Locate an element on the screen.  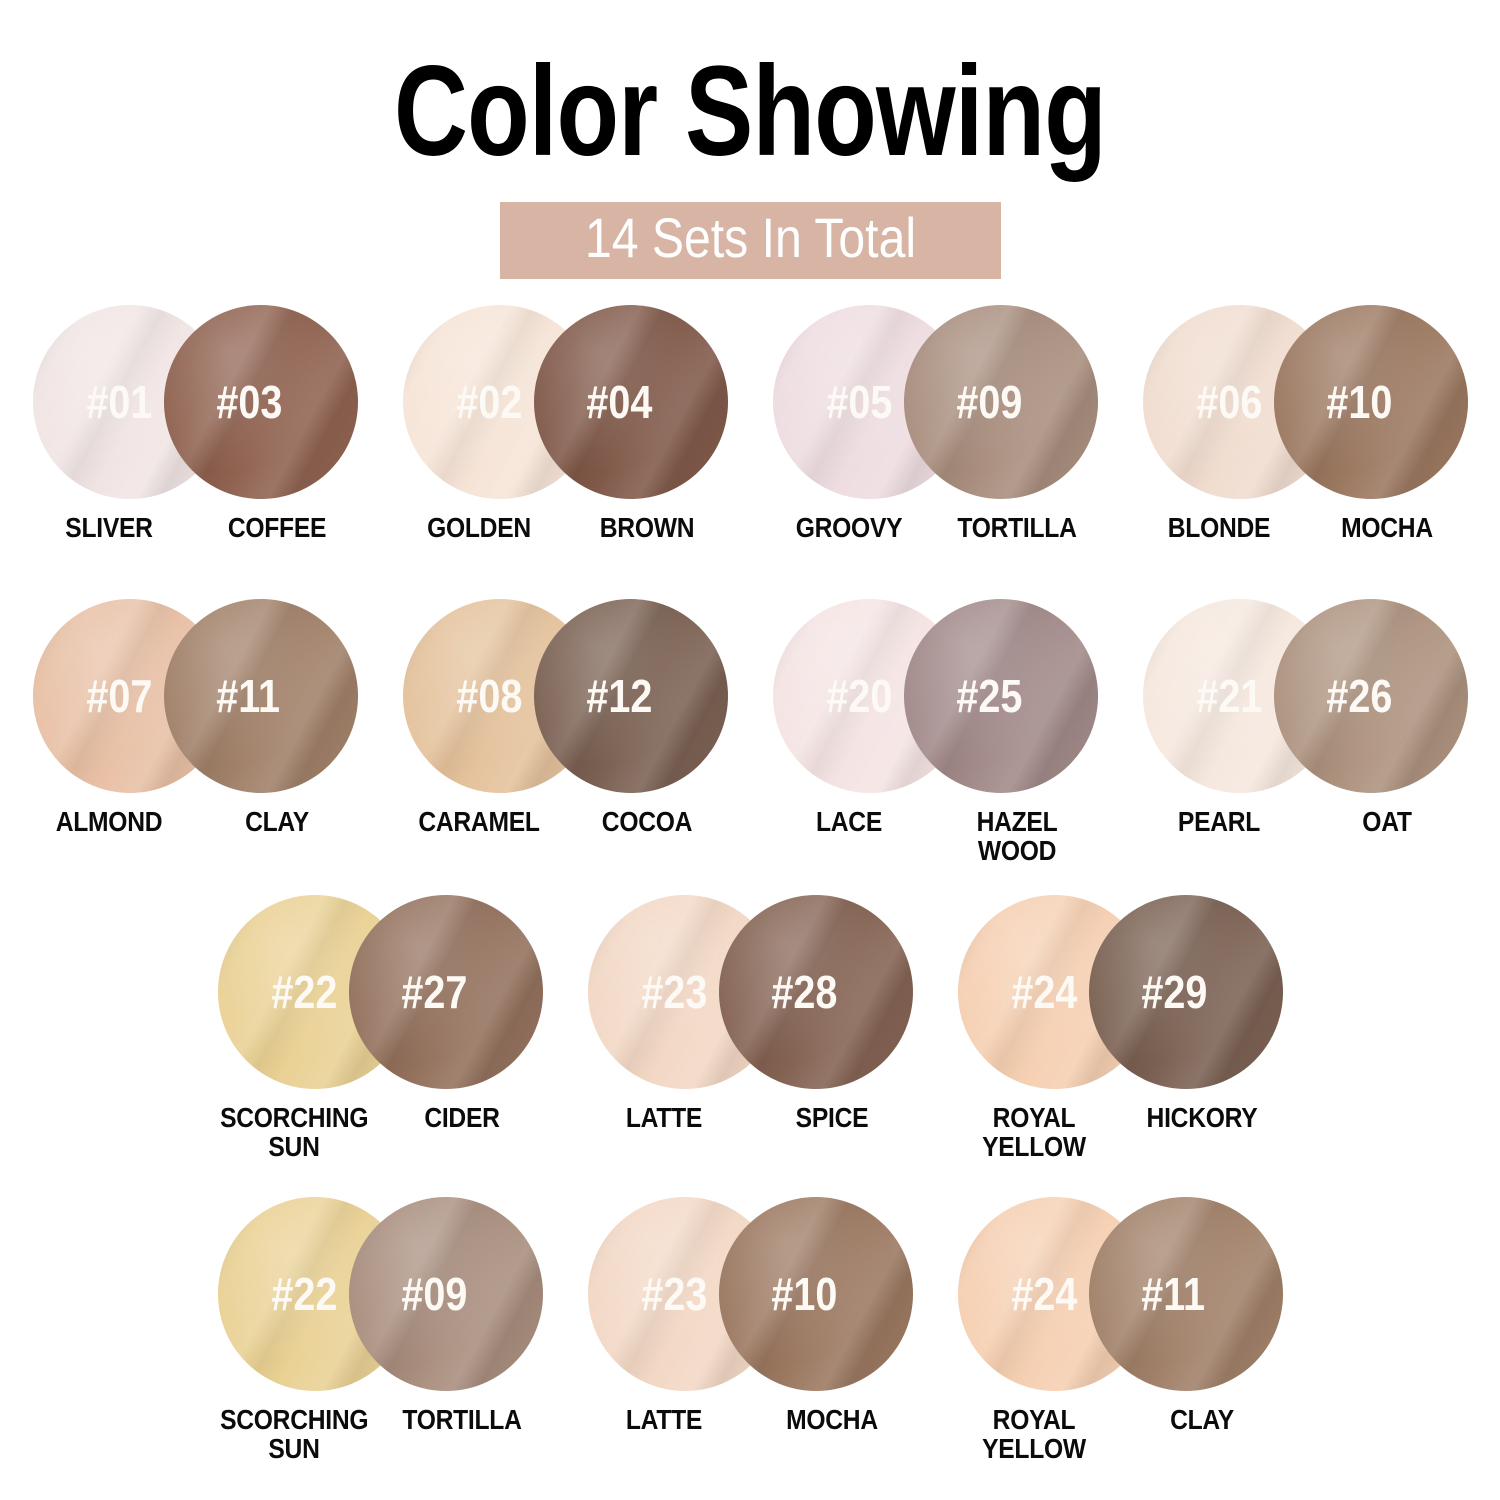
color-pair: #08 #12 CARAMEL COCOA is located at coordinates (565, 739).